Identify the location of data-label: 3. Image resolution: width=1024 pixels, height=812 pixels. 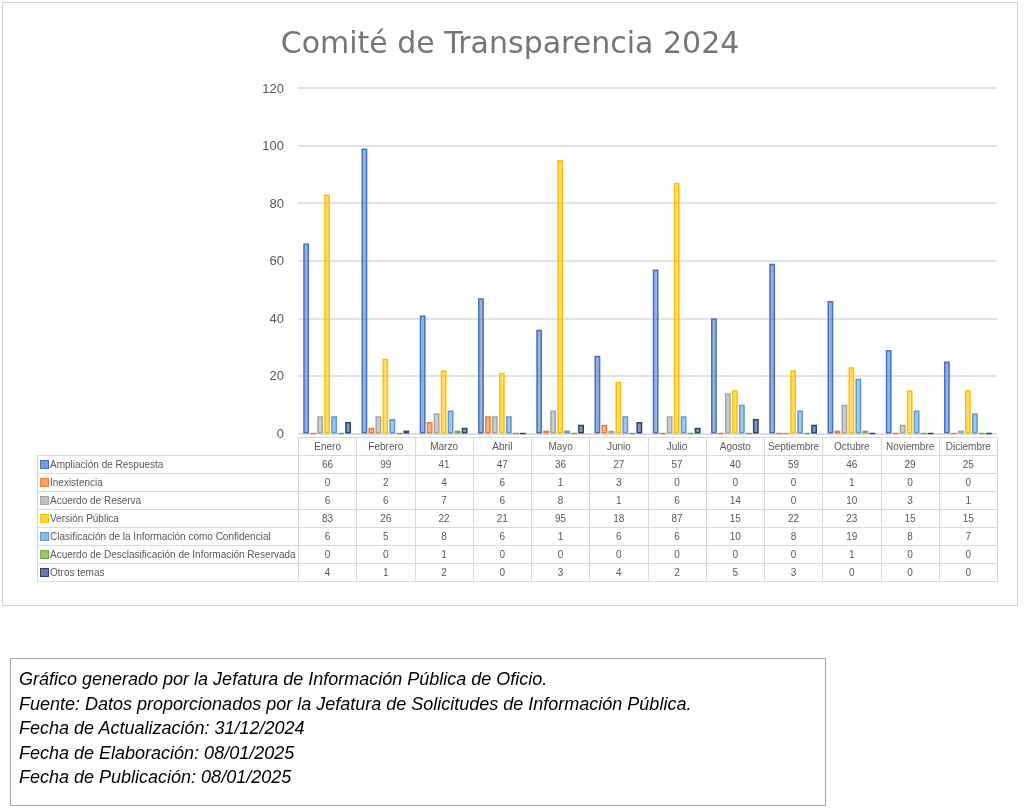
(793, 572).